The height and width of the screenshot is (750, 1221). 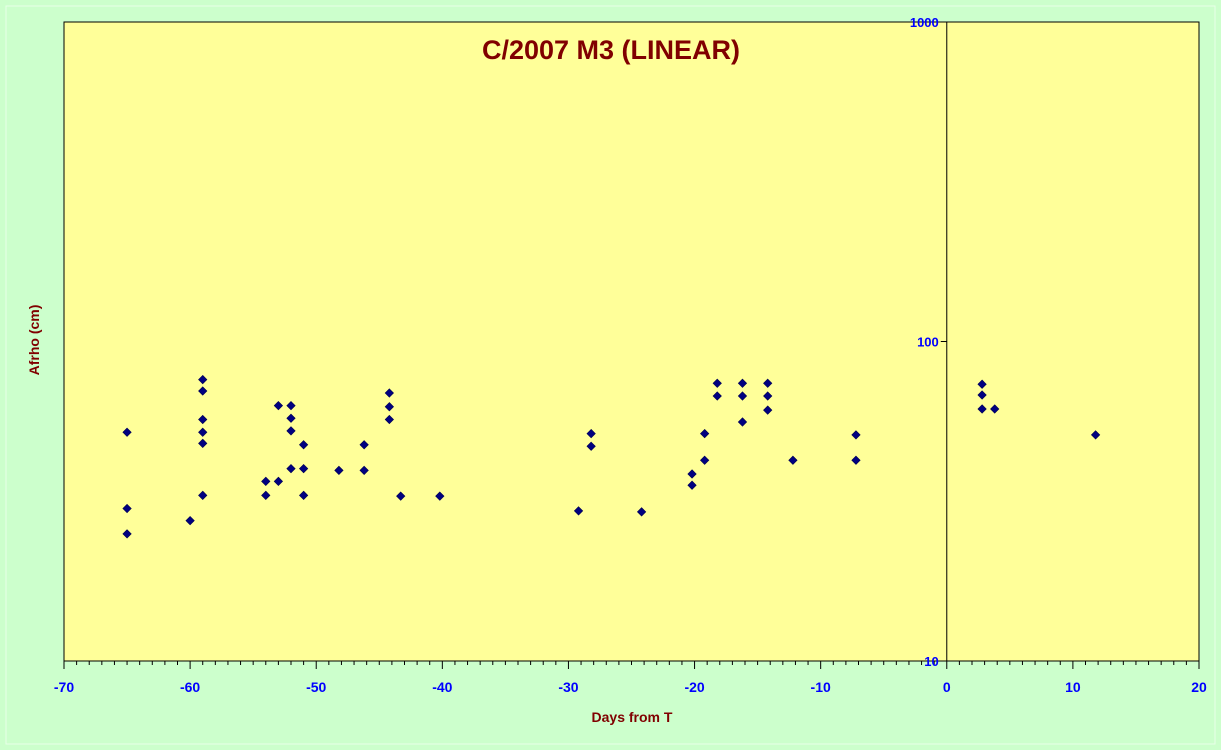 What do you see at coordinates (611, 50) in the screenshot?
I see `chart-title: C/2007 M3 (LINEAR)` at bounding box center [611, 50].